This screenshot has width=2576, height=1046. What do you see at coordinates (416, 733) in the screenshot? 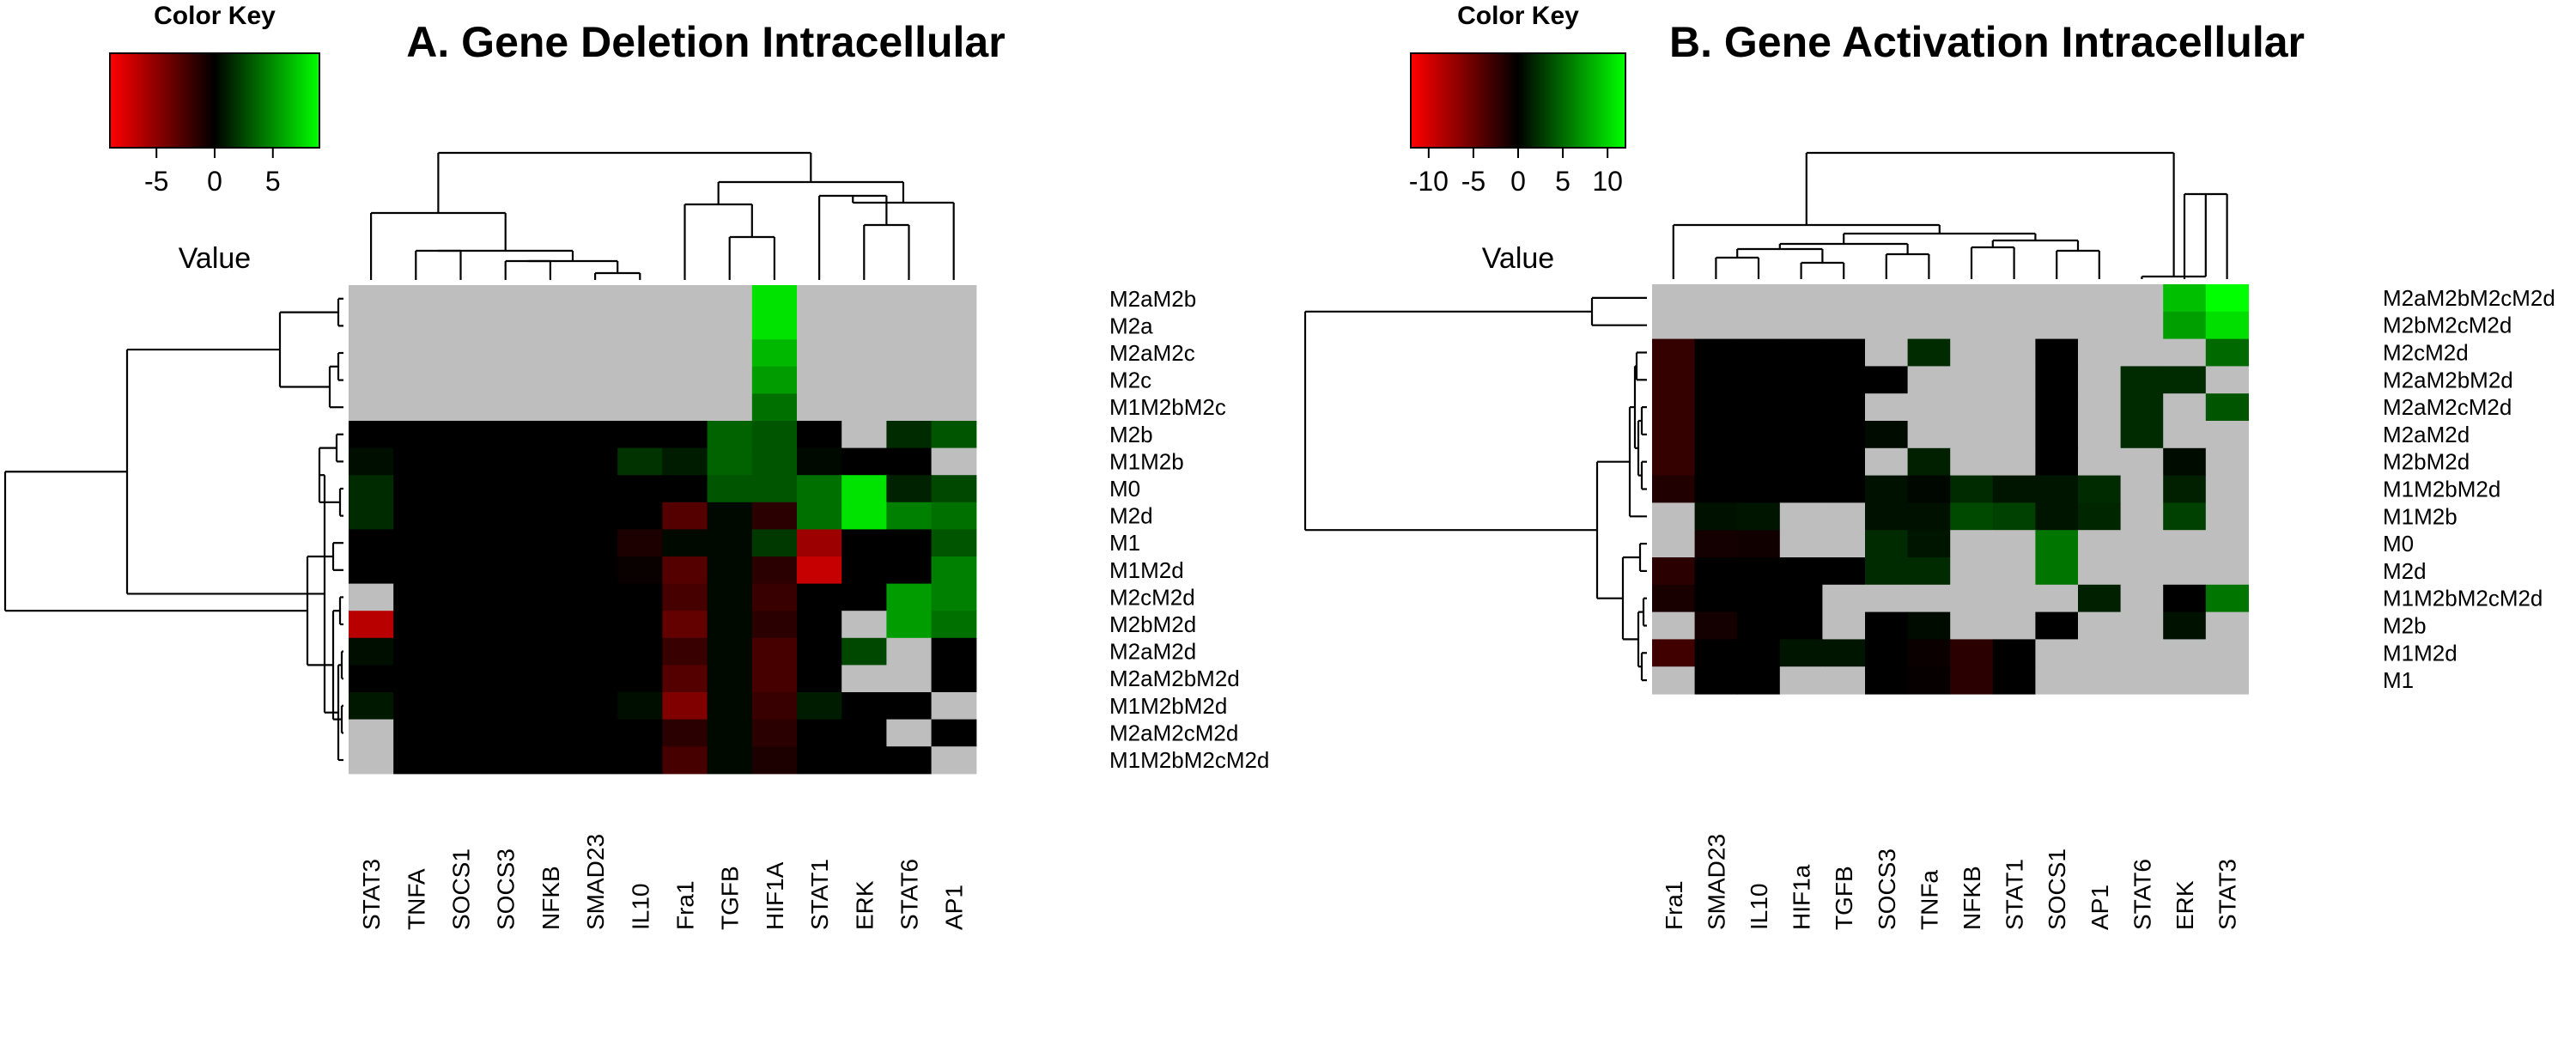
I see `heatmap-cell-M2aM2cM2d-TNFA` at bounding box center [416, 733].